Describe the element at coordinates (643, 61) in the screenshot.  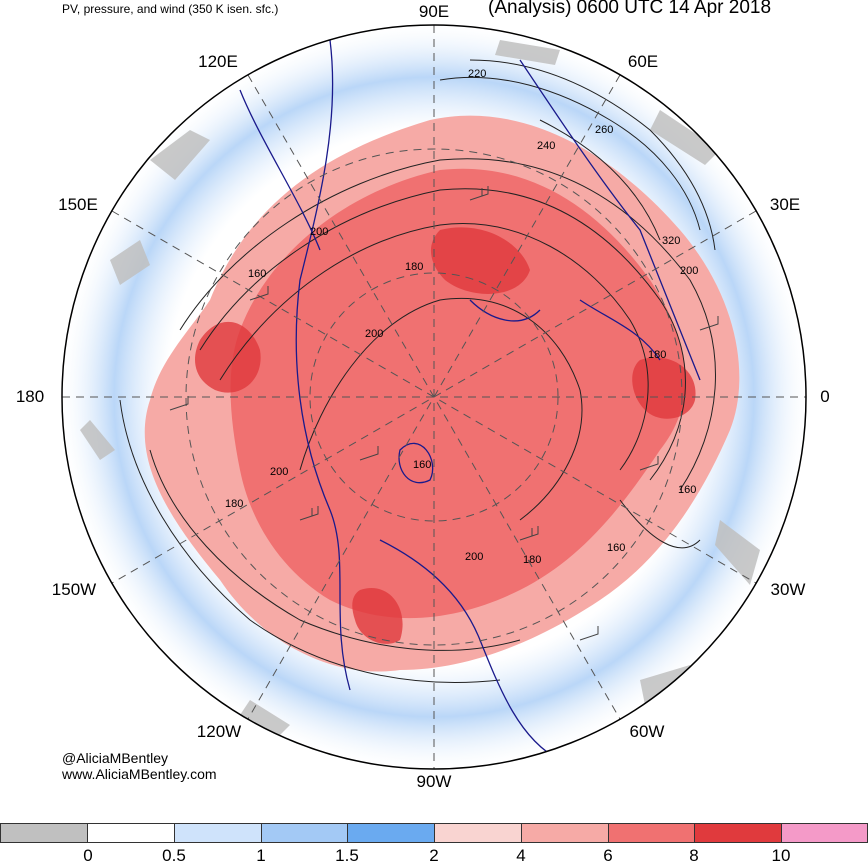
I see `lon-label-60e: 60E` at that location.